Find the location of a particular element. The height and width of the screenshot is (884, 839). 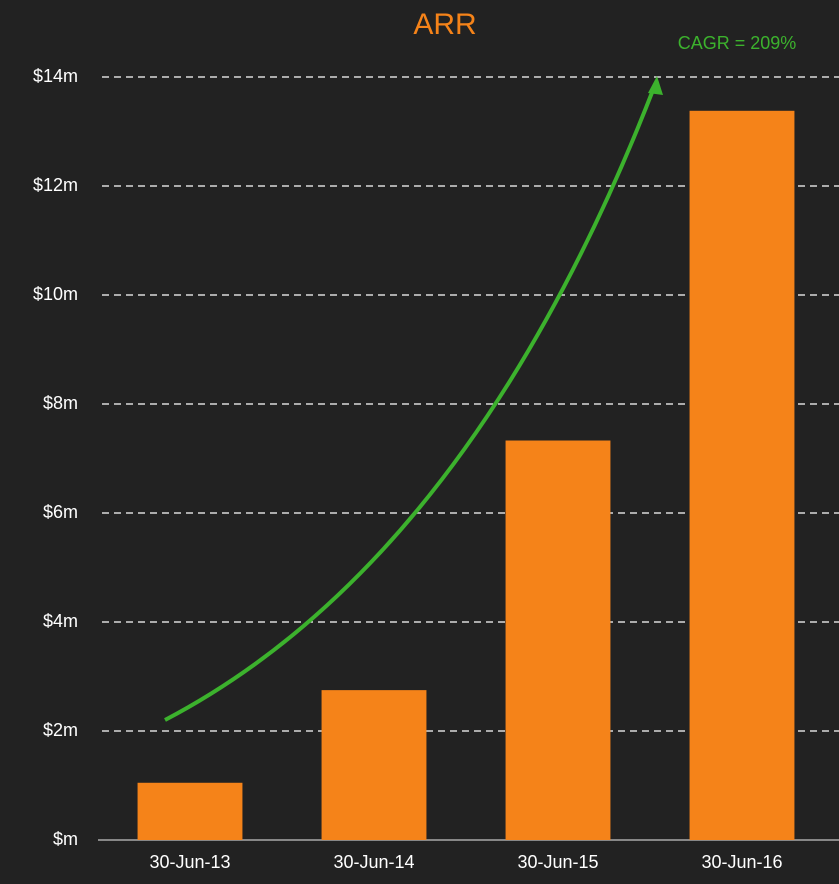

y-tick-label: $8m is located at coordinates (60, 403).